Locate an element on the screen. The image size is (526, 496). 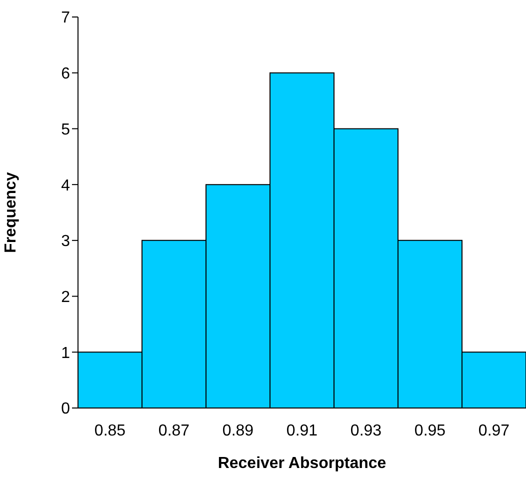
x-tick-label: 0.95 is located at coordinates (430, 431).